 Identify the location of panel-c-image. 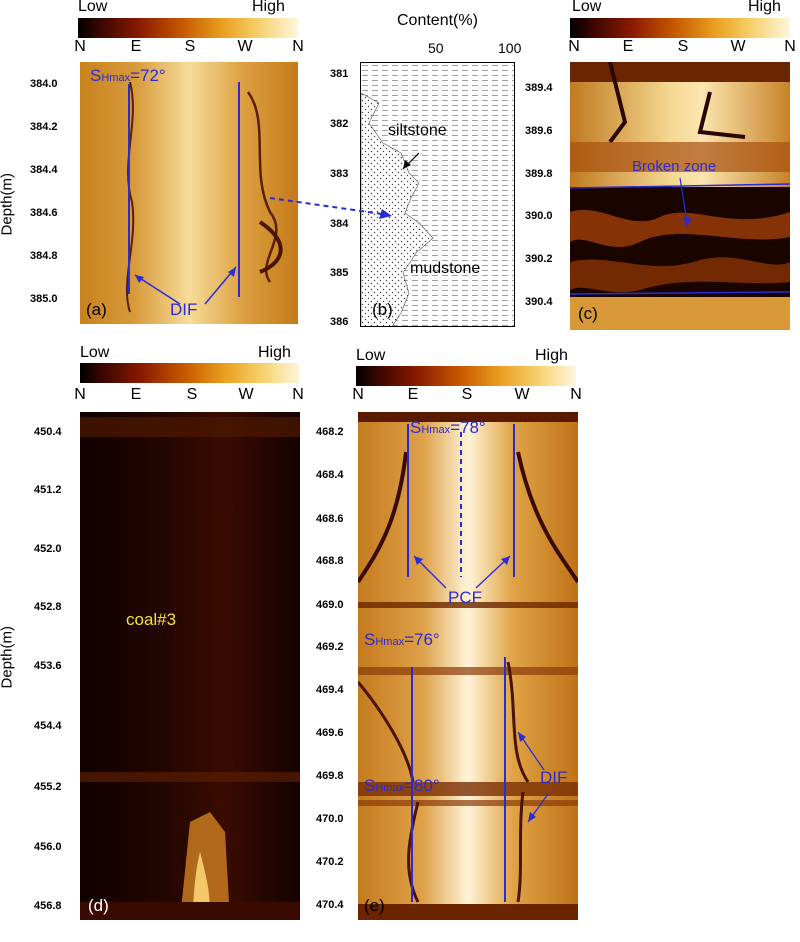
(680, 196).